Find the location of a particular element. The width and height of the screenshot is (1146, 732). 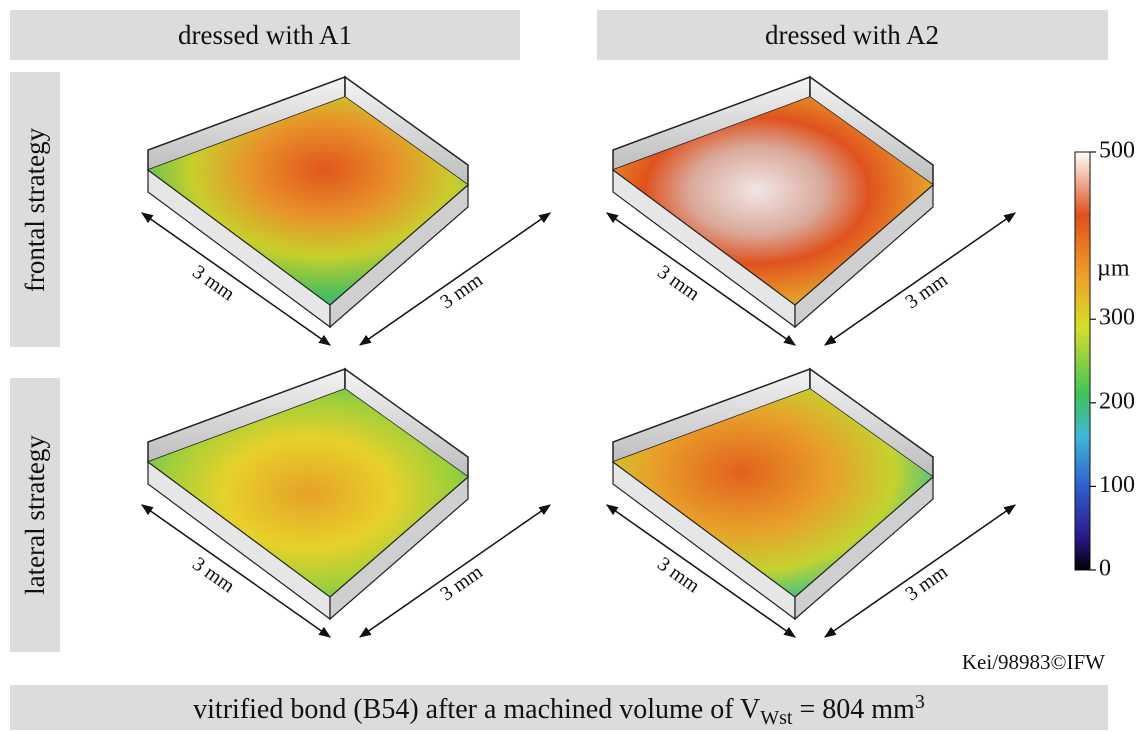

row-header: frontal strategy is located at coordinates (35, 209).